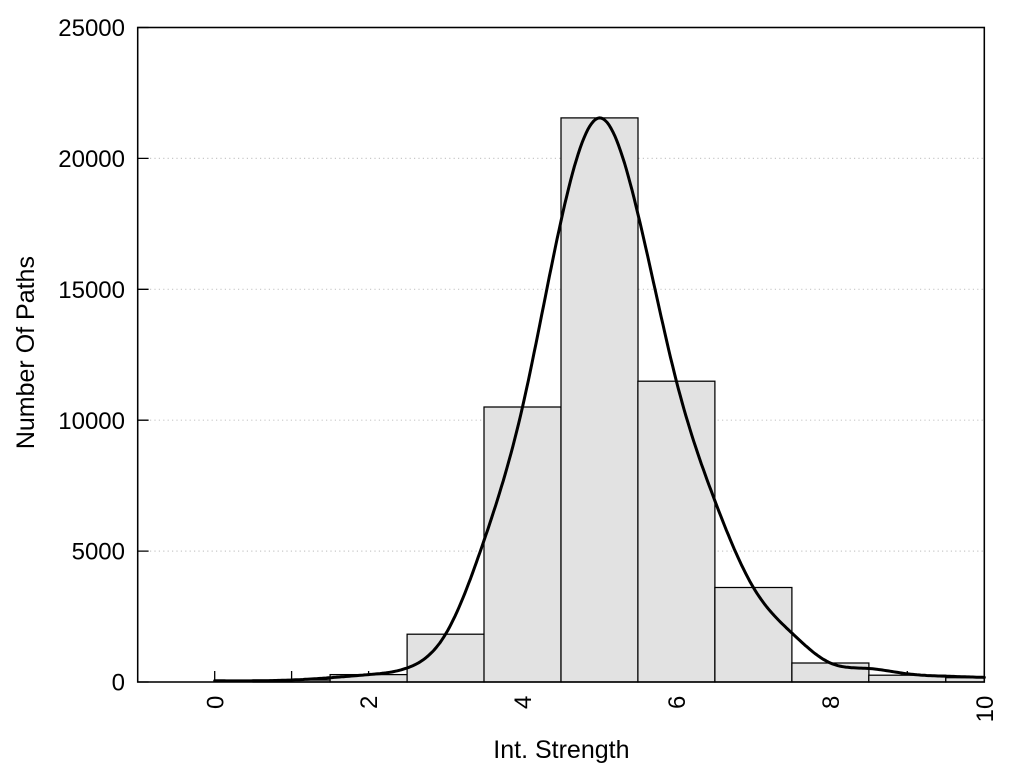 The image size is (1024, 768). I want to click on svg-text: 2, so click(369, 702).